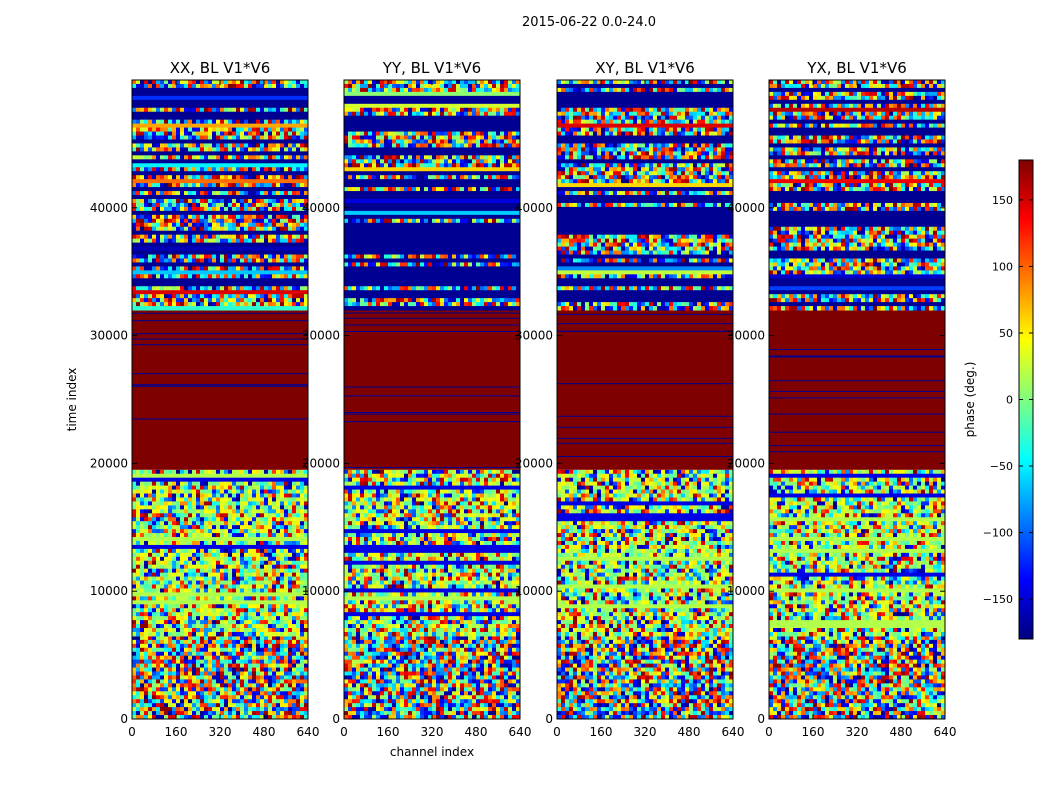 Image resolution: width=1050 pixels, height=804 pixels. What do you see at coordinates (998, 599) in the screenshot?
I see `colorbar-tick-label: −150` at bounding box center [998, 599].